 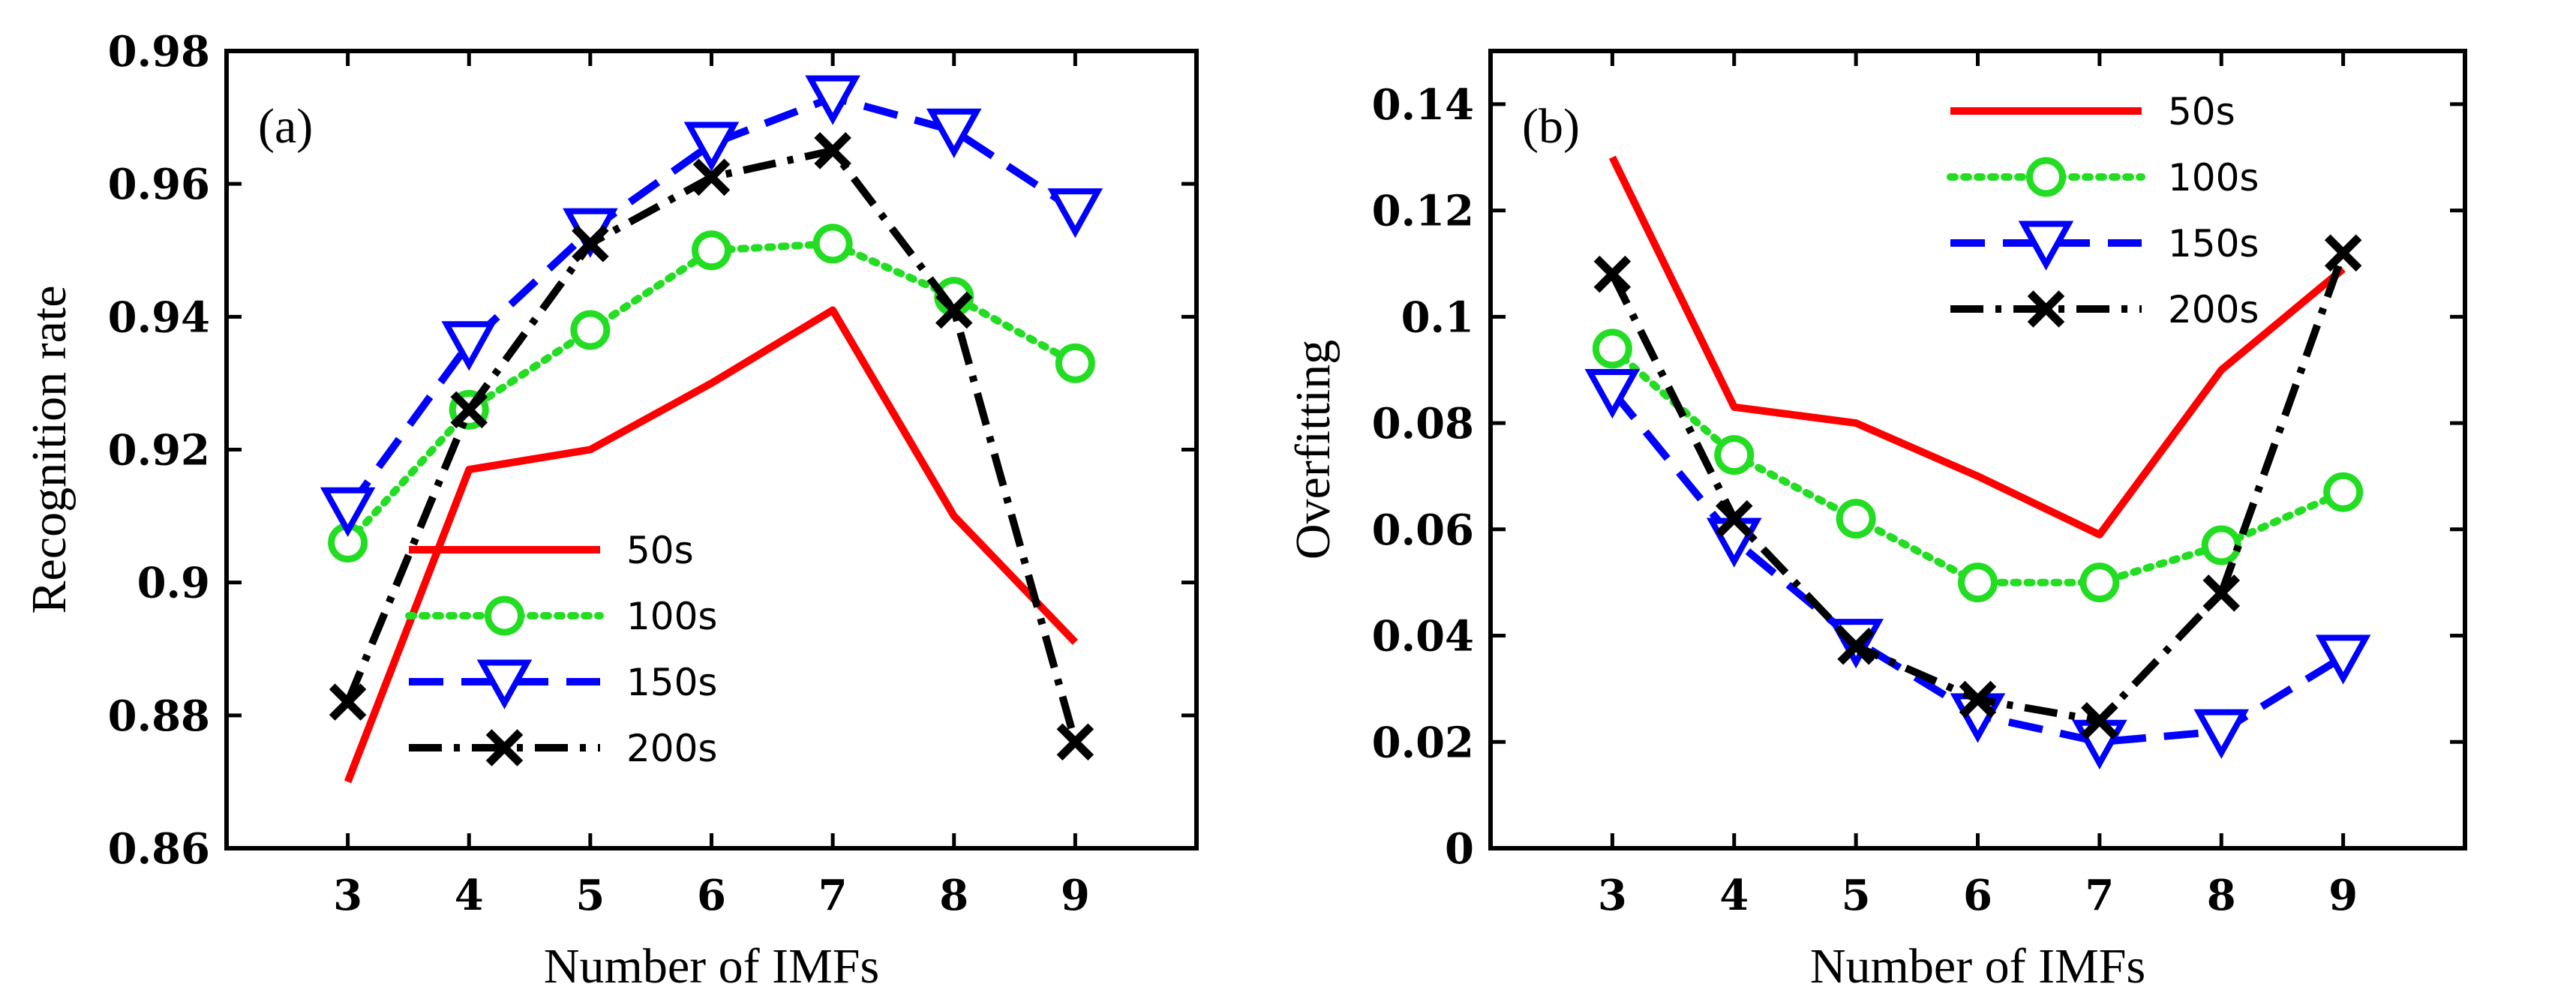 I want to click on series-150s, so click(x=711, y=306).